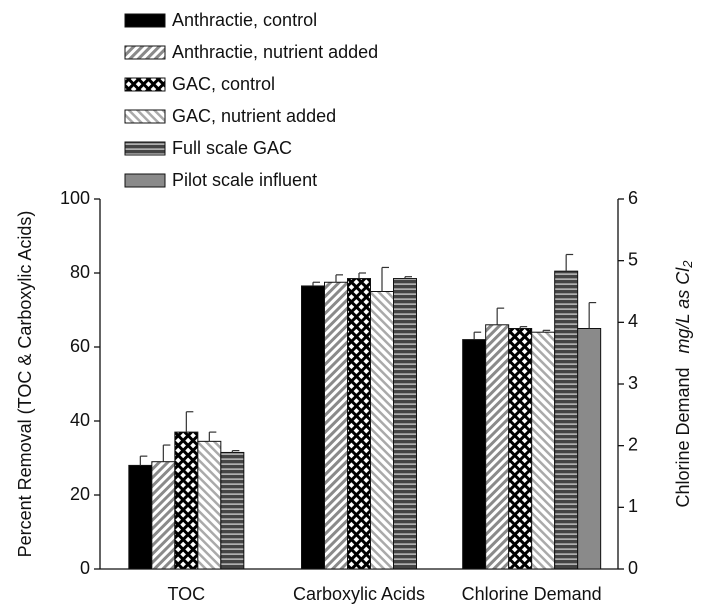 This screenshot has width=704, height=609. Describe the element at coordinates (232, 148) in the screenshot. I see `legend-label: Full scale GAC` at that location.